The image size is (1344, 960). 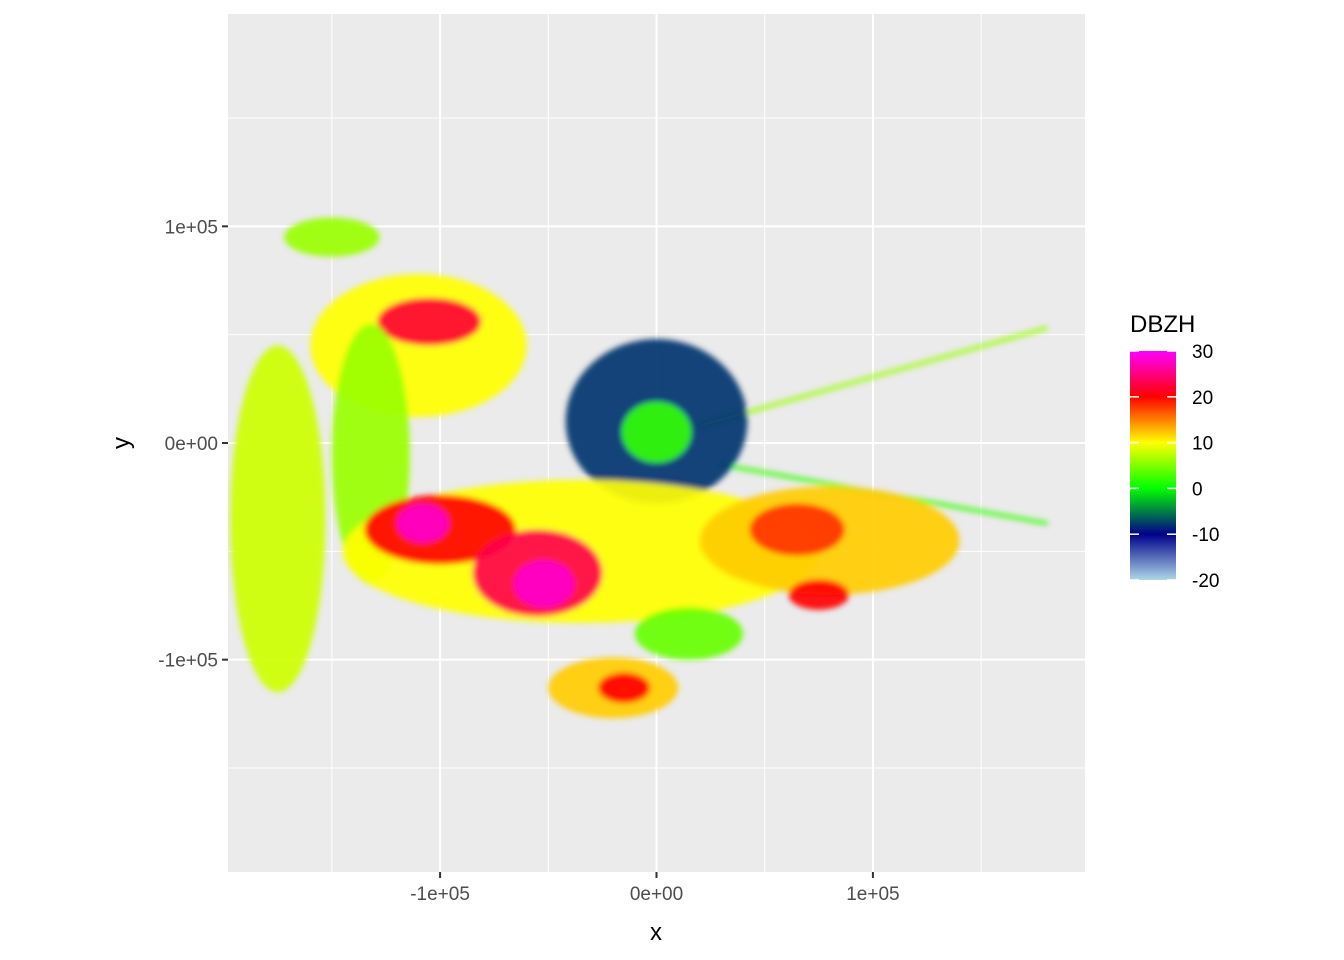 What do you see at coordinates (1205, 581) in the screenshot?
I see `legend-tick-label: -20` at bounding box center [1205, 581].